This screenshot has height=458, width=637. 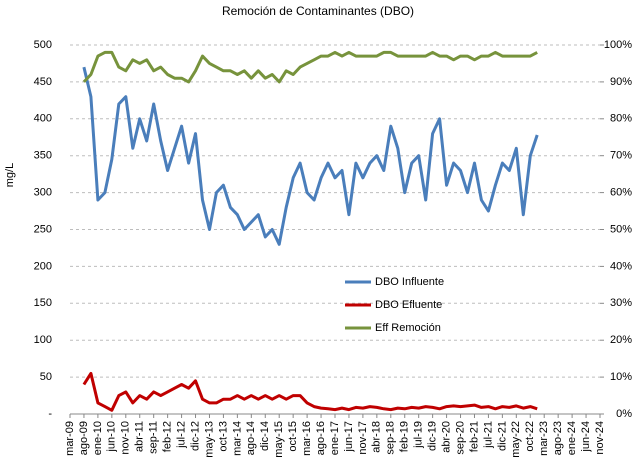 I want to click on y2-tick-label: 100%, so click(x=618, y=45).